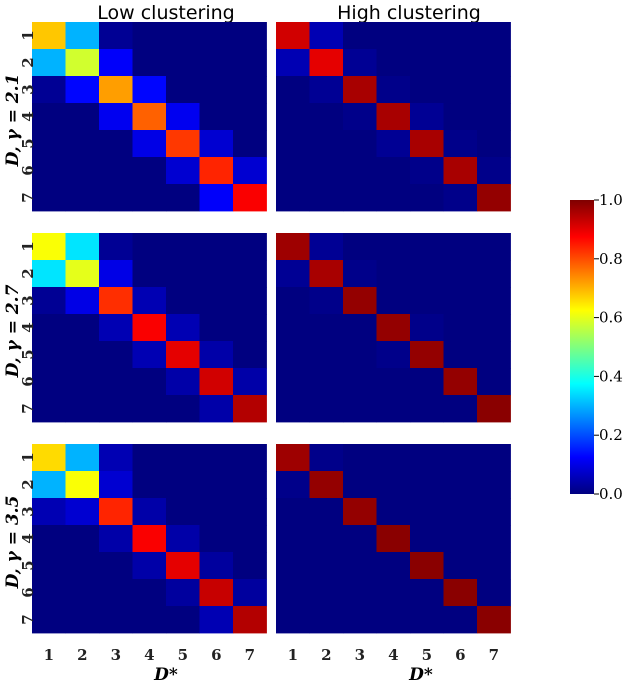 This screenshot has width=624, height=685. I want to click on column-tick-label: 3, so click(116, 655).